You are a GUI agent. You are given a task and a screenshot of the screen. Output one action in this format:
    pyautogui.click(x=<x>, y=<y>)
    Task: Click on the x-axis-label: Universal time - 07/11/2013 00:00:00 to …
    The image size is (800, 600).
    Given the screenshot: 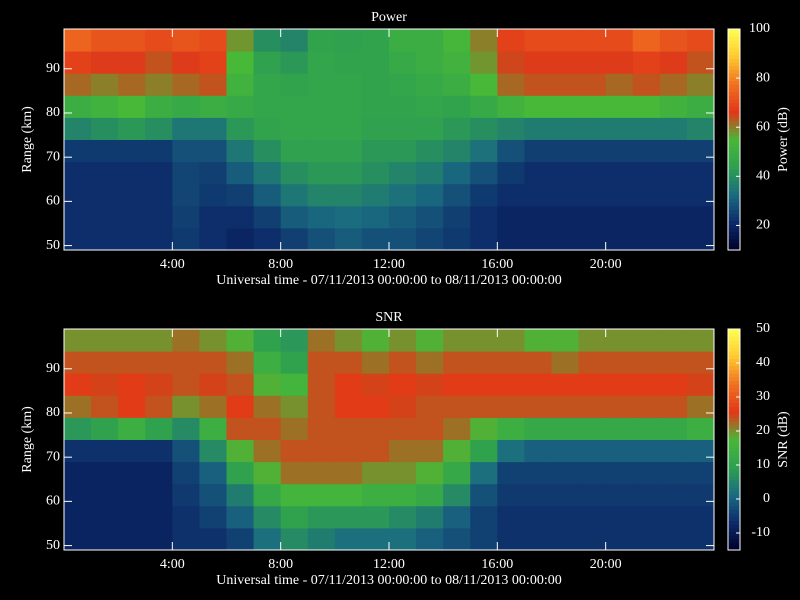 What is the action you would take?
    pyautogui.click(x=388, y=580)
    